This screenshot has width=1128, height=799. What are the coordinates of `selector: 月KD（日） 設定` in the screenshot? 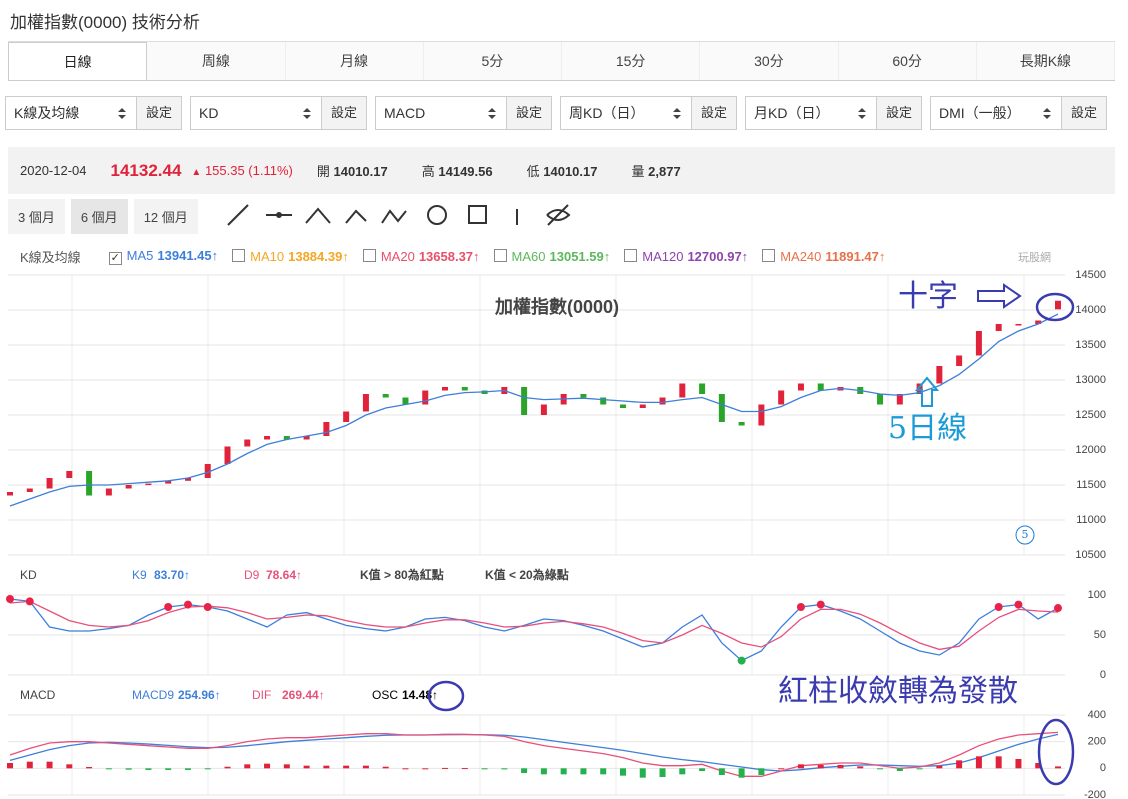 It's located at (833, 113).